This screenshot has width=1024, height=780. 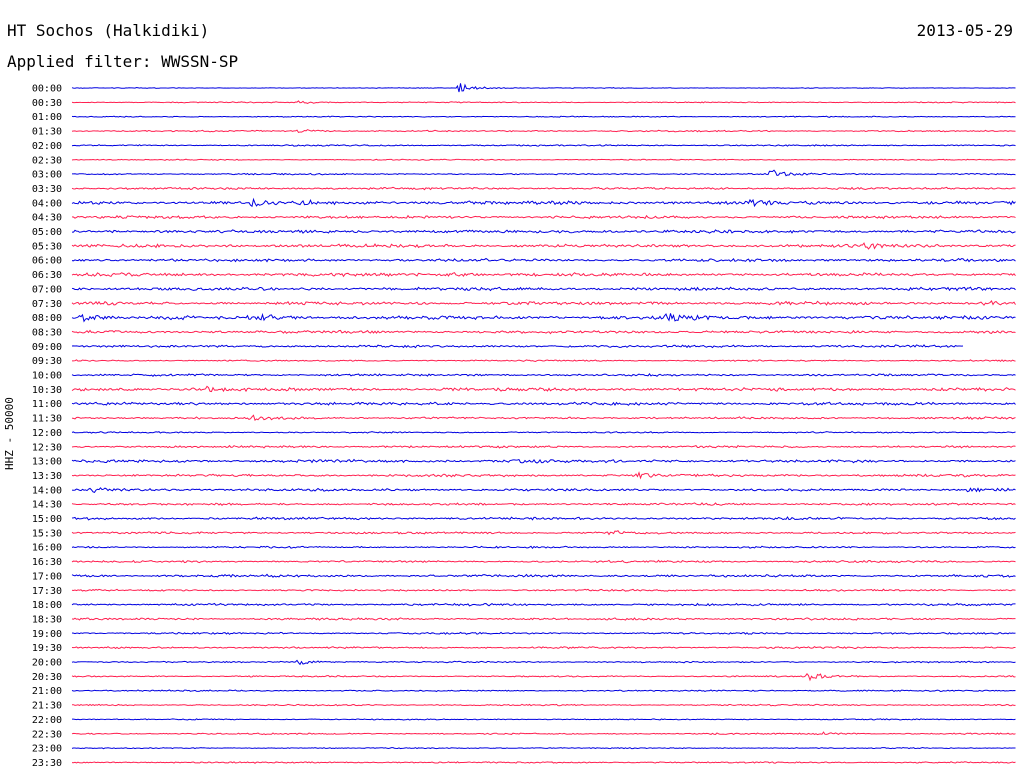 What do you see at coordinates (47, 404) in the screenshot?
I see `time-tick-label: 11:00` at bounding box center [47, 404].